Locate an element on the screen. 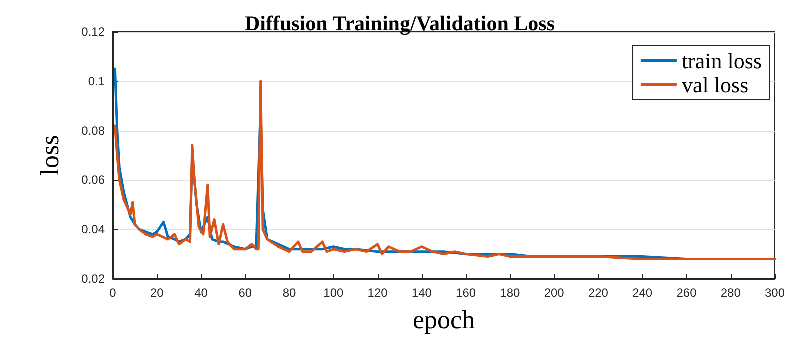 This screenshot has height=346, width=800. chart-title: Diffusion Training/Validation Loss is located at coordinates (400, 24).